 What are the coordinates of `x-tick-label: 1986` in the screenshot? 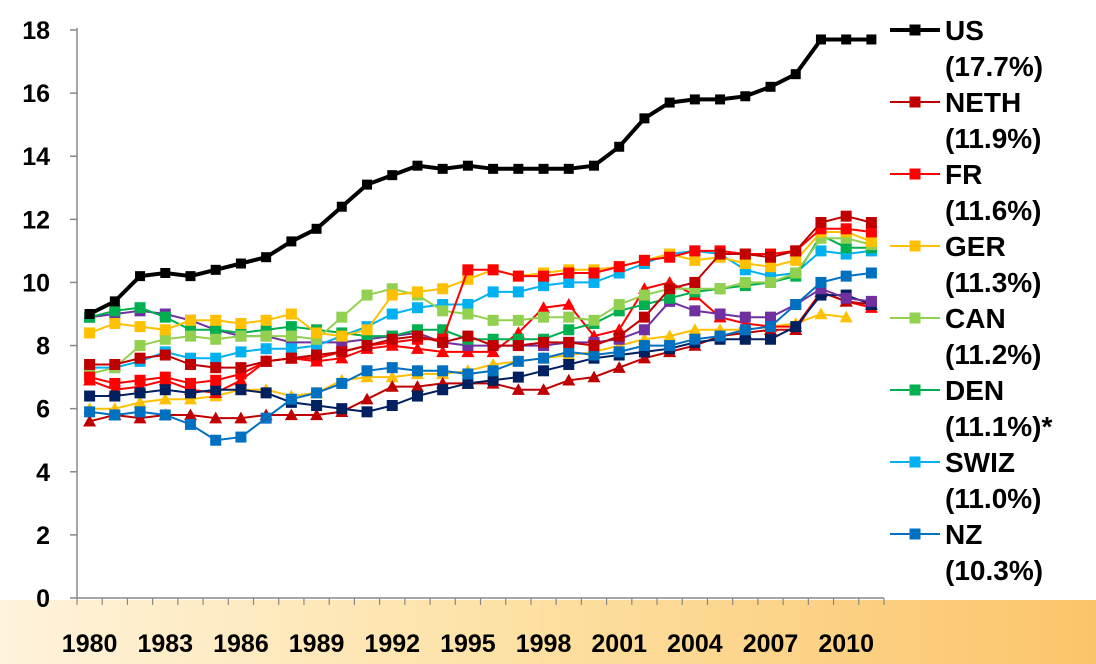 It's located at (241, 644).